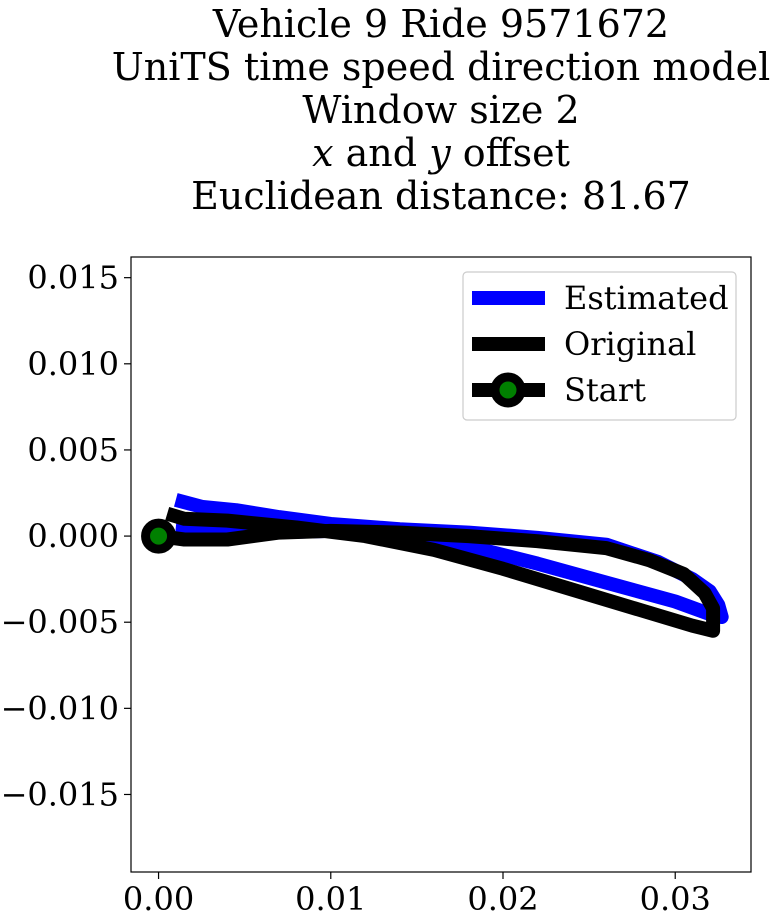 This screenshot has width=773, height=919. Describe the element at coordinates (508, 390) in the screenshot. I see `legend-start-marker` at that location.